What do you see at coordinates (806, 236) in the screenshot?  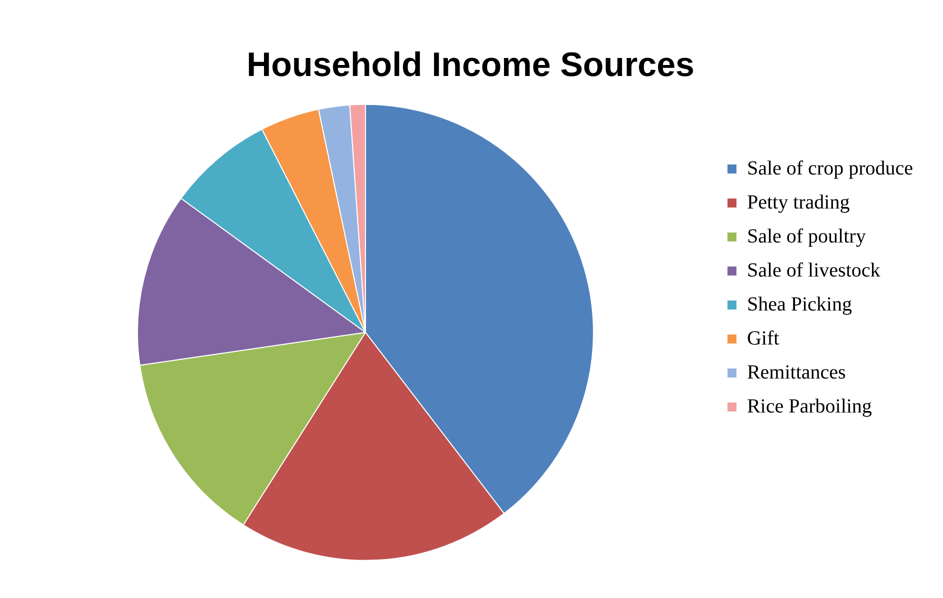 I see `legend-label: Sale of poultry` at bounding box center [806, 236].